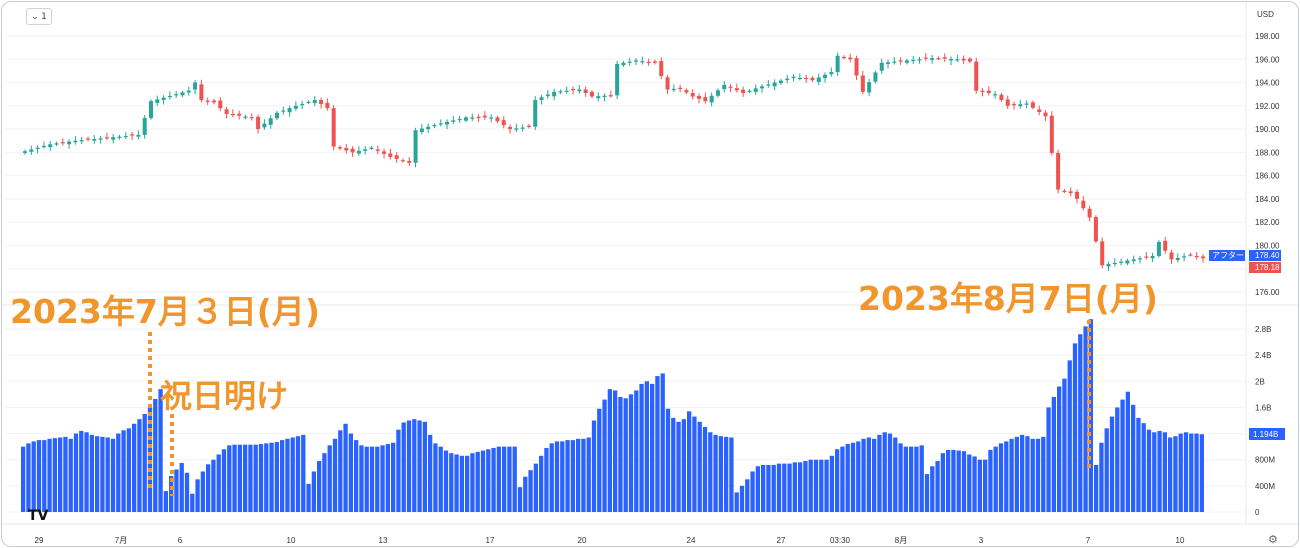  I want to click on currency-label: USD, so click(1265, 14).